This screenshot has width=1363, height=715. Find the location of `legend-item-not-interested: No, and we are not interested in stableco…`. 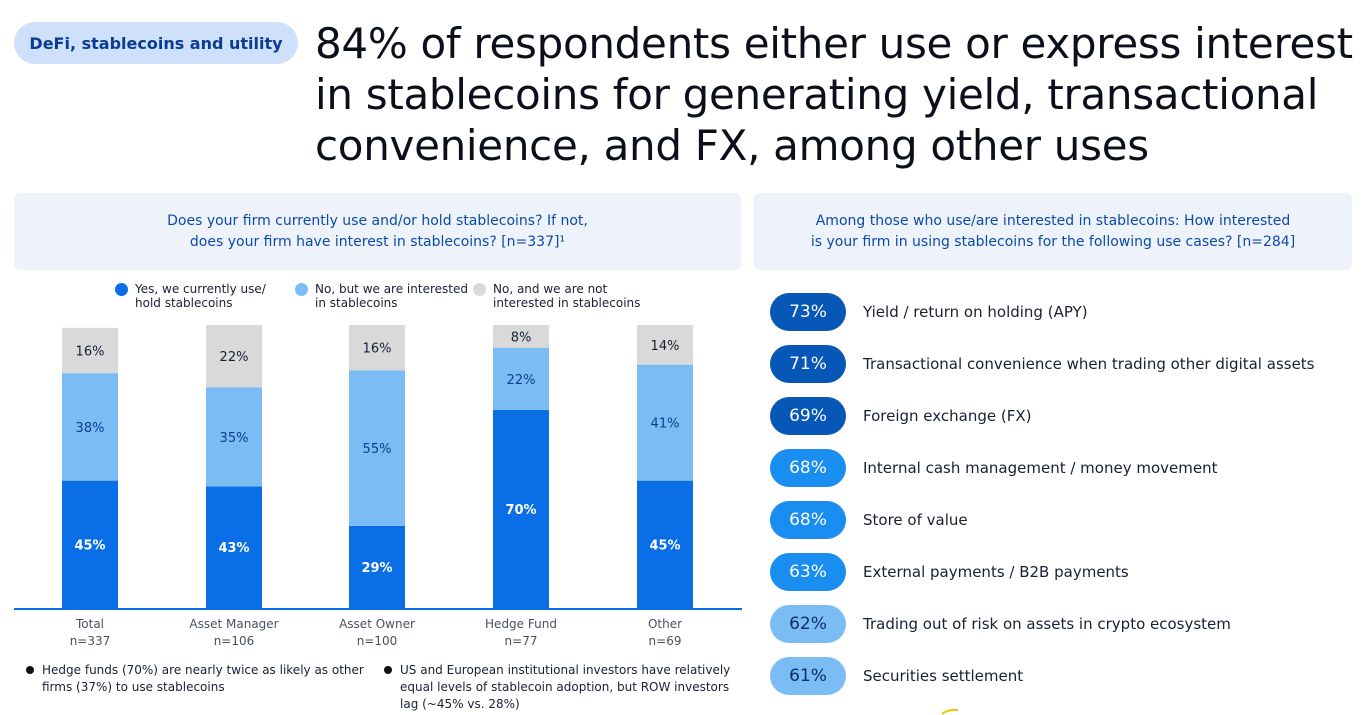

legend-item-not-interested: No, and we are not interested in stableco… is located at coordinates (563, 296).